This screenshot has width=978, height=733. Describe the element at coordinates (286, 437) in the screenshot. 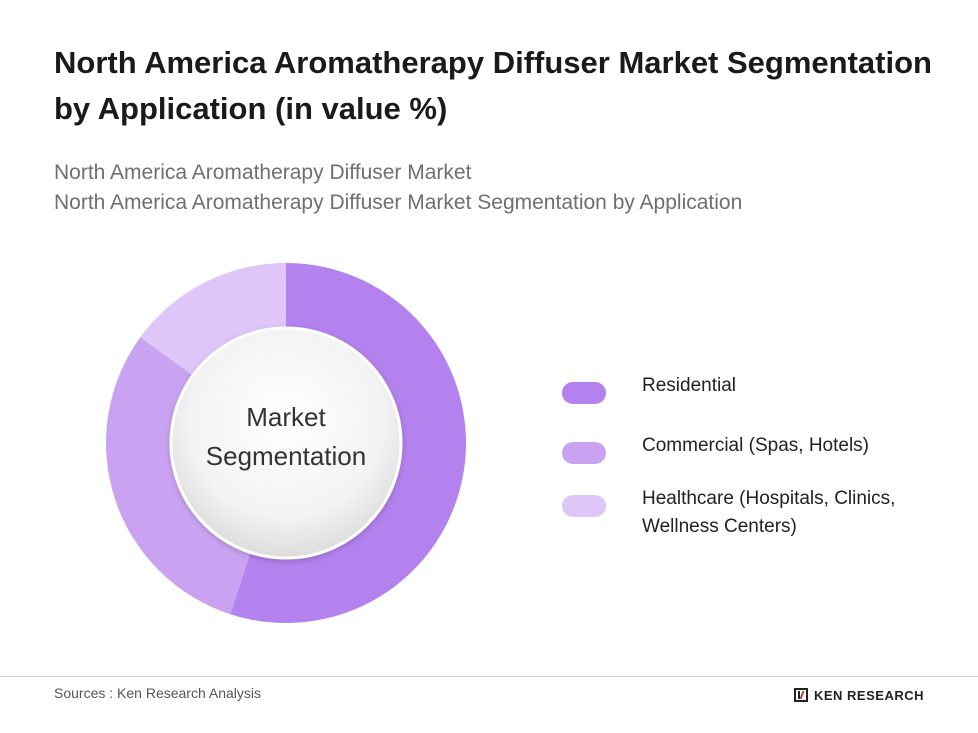

I see `center-label: Market Segmentation` at that location.